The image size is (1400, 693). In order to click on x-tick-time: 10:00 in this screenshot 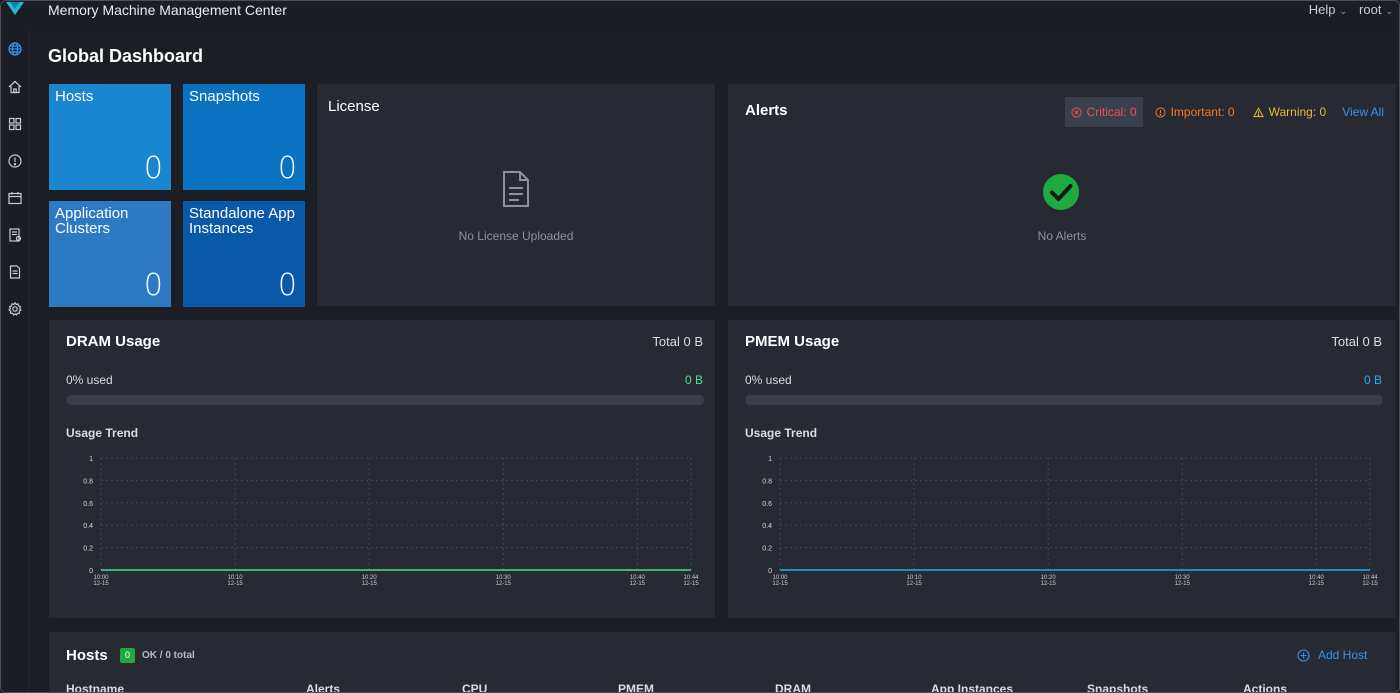, I will do `click(101, 578)`.